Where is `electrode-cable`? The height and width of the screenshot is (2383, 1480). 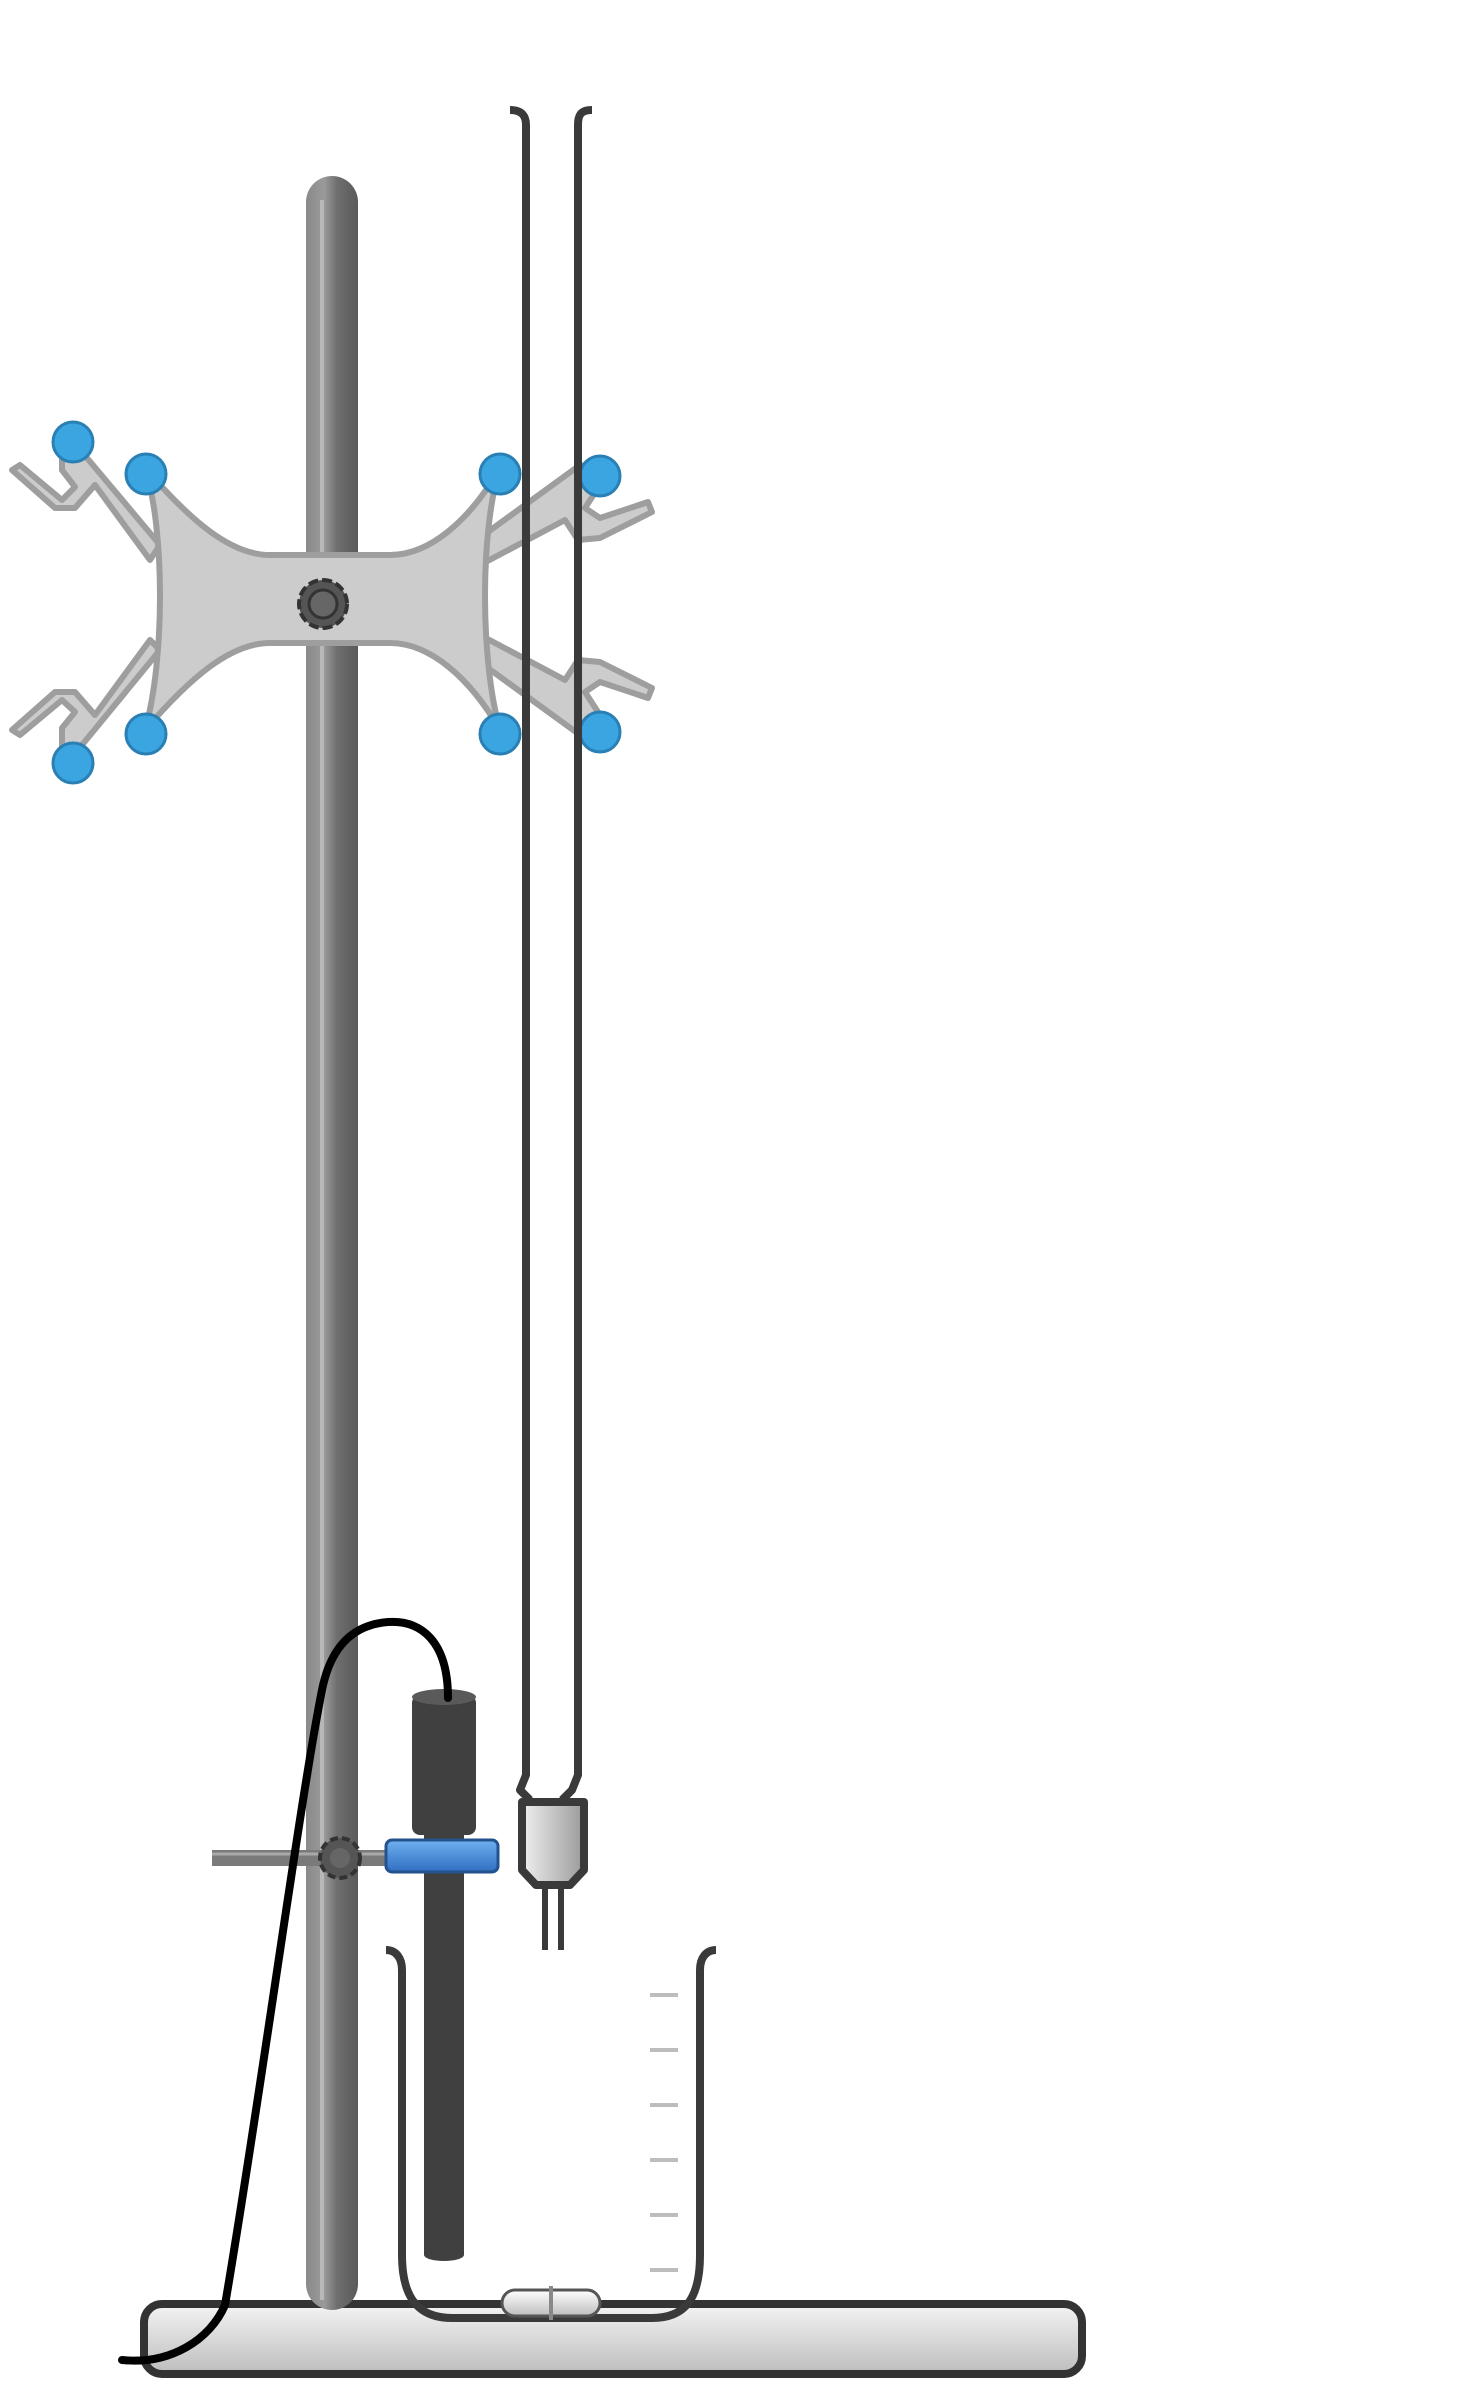
electrode-cable is located at coordinates (285, 1991).